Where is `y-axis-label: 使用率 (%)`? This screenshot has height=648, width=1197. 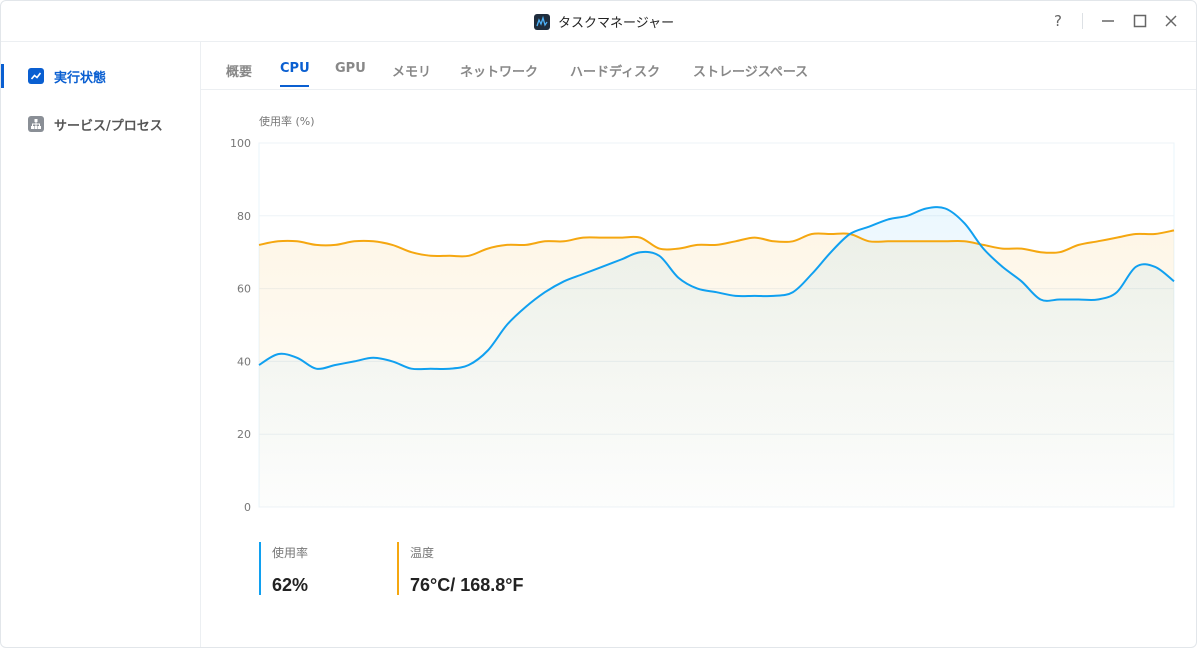 y-axis-label: 使用率 (%) is located at coordinates (287, 121).